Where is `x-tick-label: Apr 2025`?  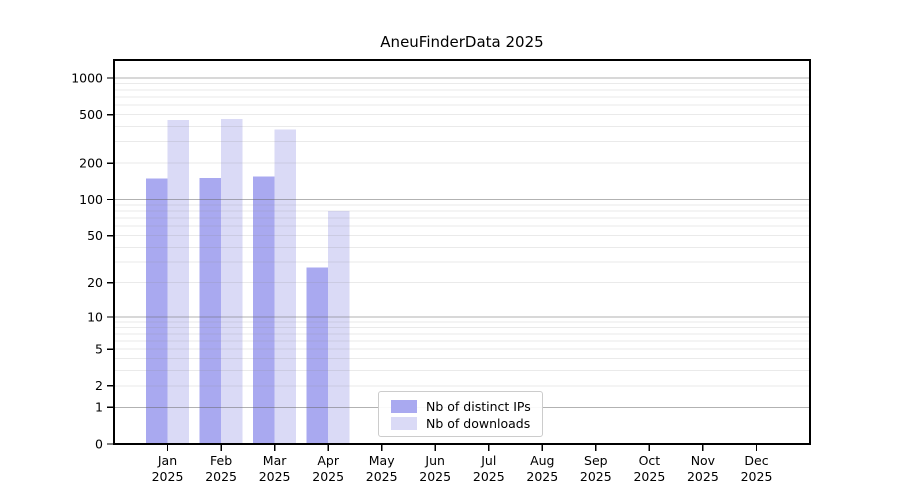
x-tick-label: Apr 2025 is located at coordinates (328, 468).